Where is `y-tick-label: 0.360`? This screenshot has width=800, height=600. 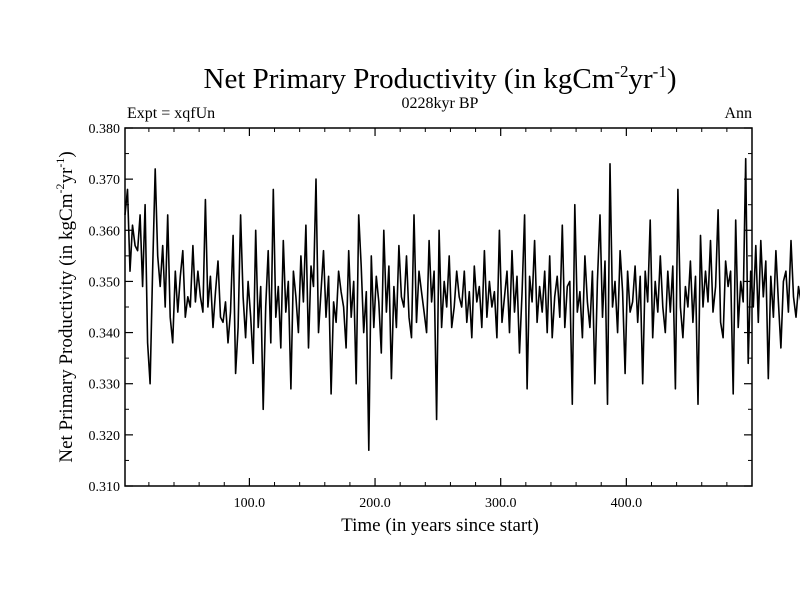
y-tick-label: 0.360 is located at coordinates (105, 231).